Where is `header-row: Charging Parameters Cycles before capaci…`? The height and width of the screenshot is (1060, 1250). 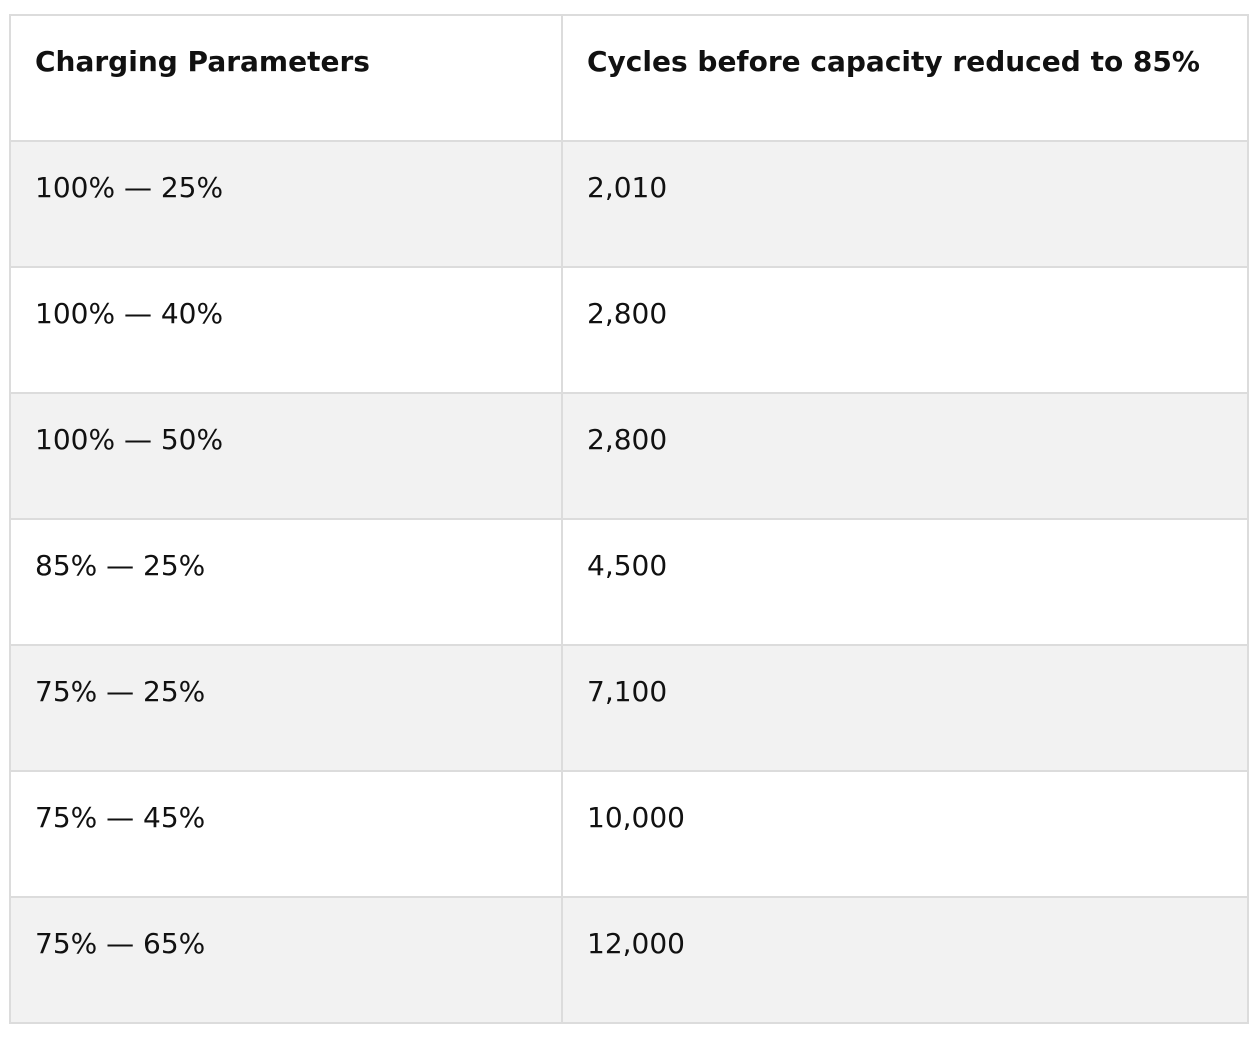 header-row: Charging Parameters Cycles before capaci… is located at coordinates (629, 78).